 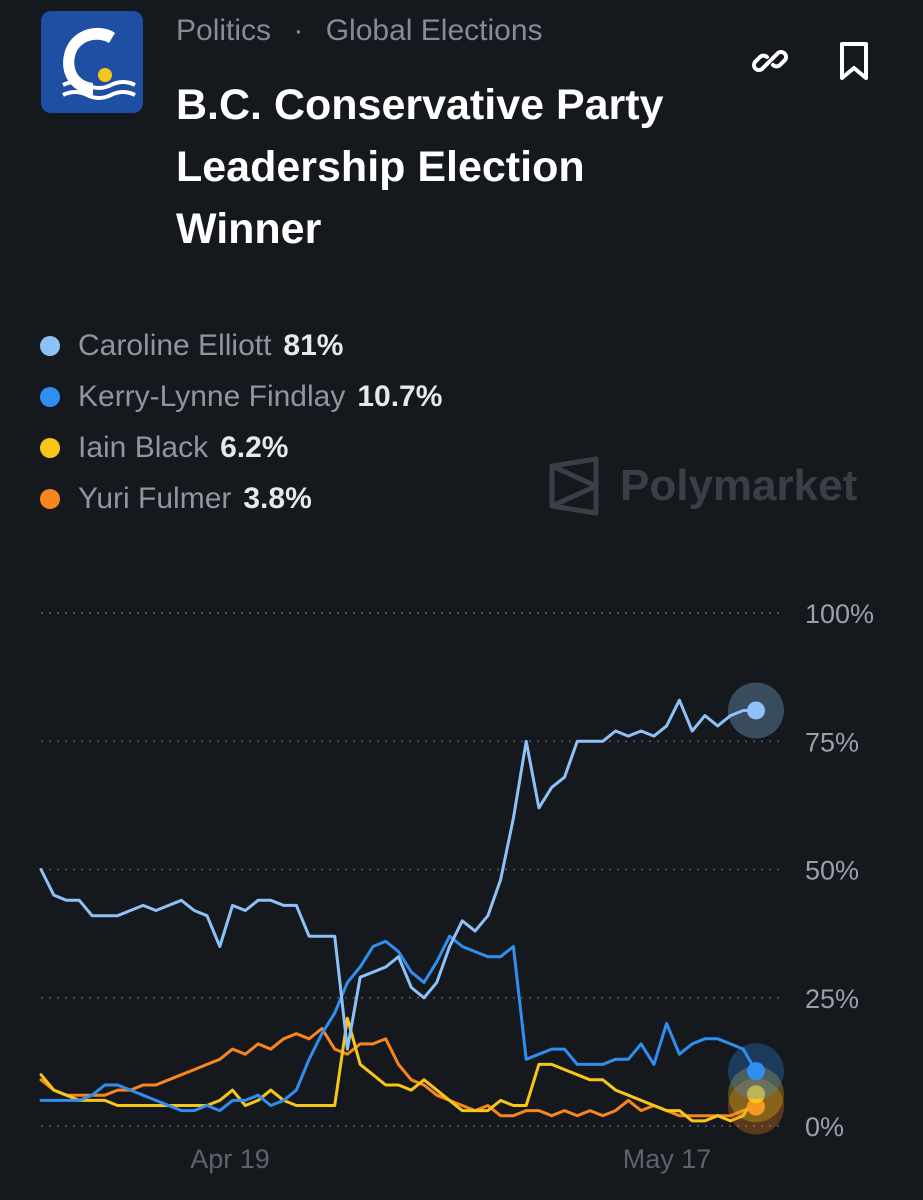 What do you see at coordinates (313, 345) in the screenshot?
I see `legend-value: 81%` at bounding box center [313, 345].